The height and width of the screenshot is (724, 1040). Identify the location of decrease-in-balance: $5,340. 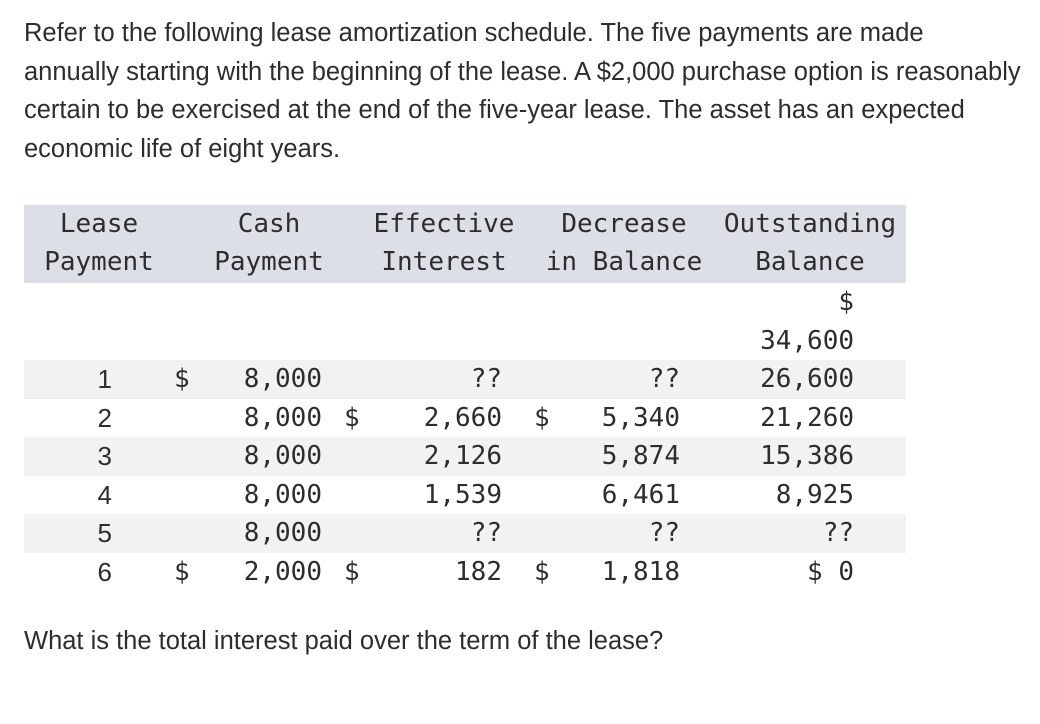
(607, 418).